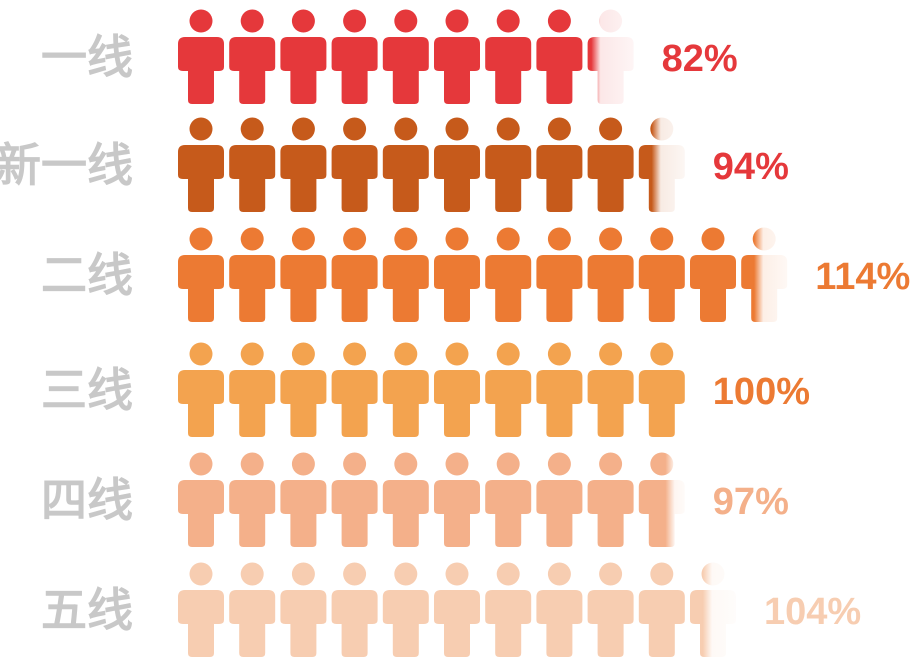 This screenshot has height=671, width=924. Describe the element at coordinates (87, 275) in the screenshot. I see `category-label: 二线` at that location.